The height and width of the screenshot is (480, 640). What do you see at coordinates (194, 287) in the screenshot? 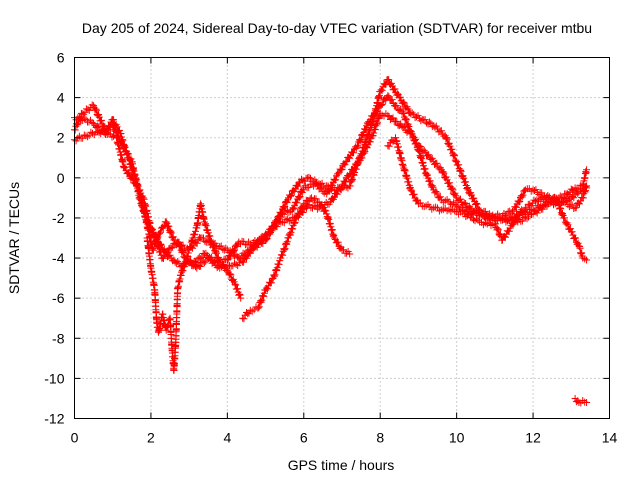
I see `series-trace-d-low-dip` at bounding box center [194, 287].